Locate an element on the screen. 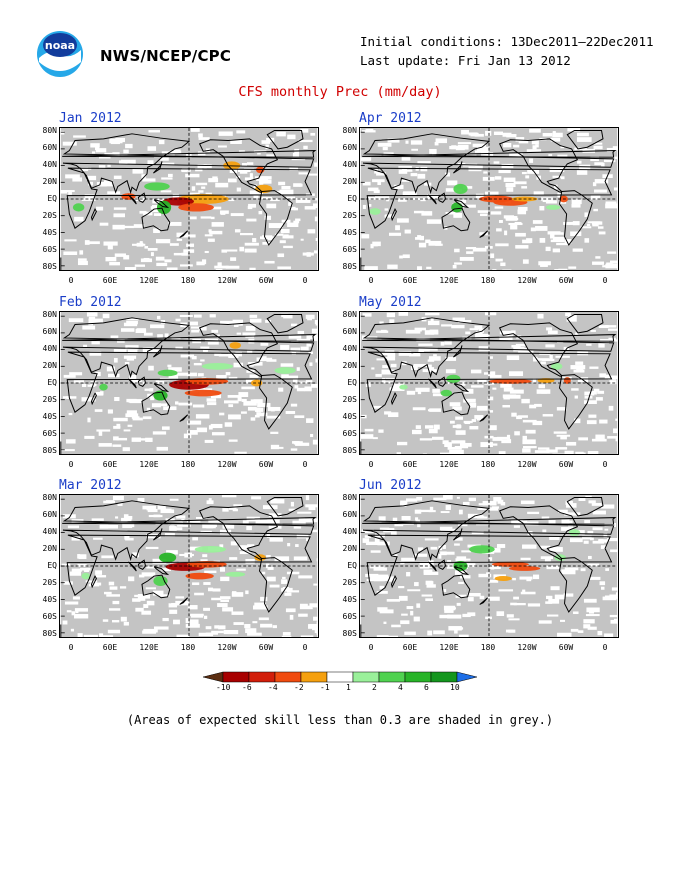  last-update: Last update: Fri Jan 13 2012 is located at coordinates (465, 60).